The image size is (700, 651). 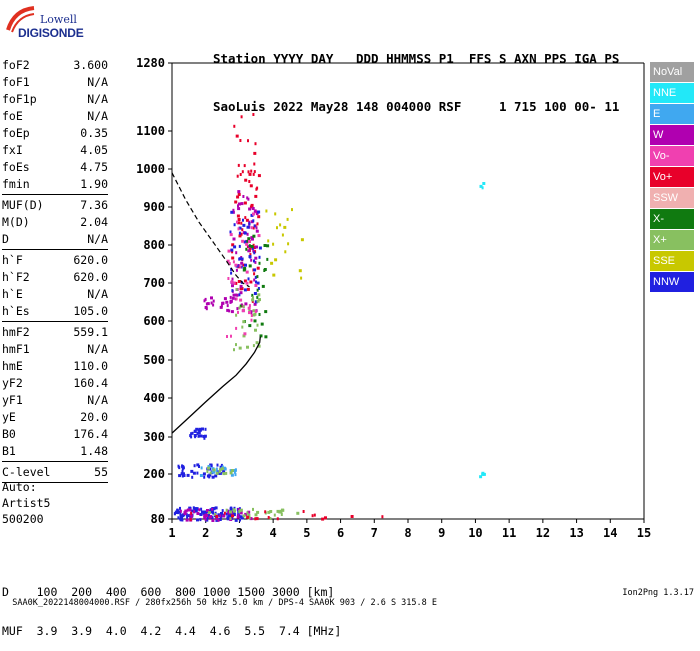 What do you see at coordinates (205, 533) in the screenshot?
I see `x-tick-label: 2` at bounding box center [205, 533].